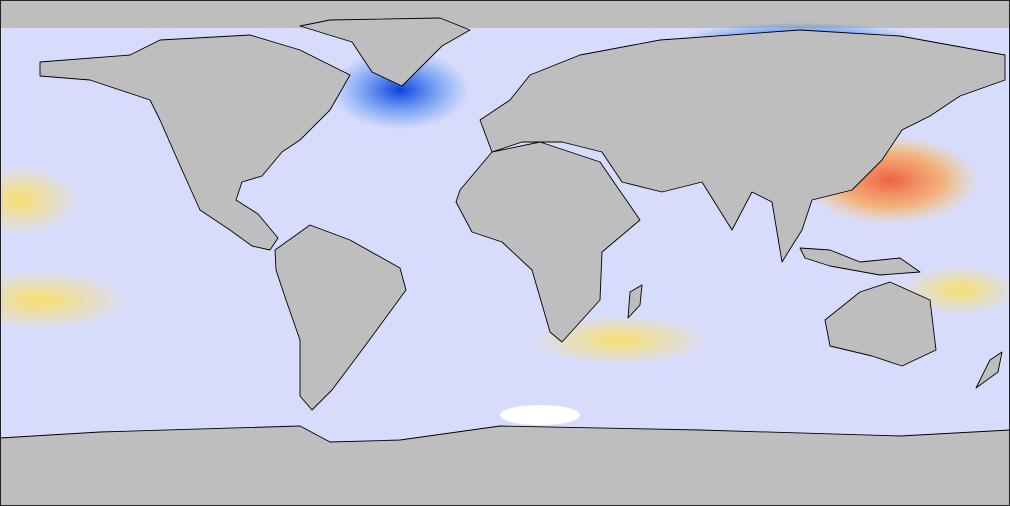  I want to click on north-america, so click(195, 142).